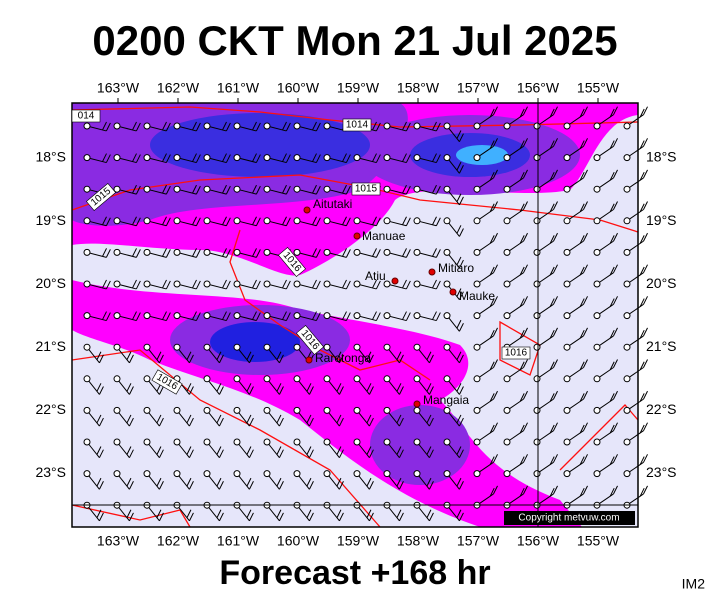  What do you see at coordinates (694, 584) in the screenshot?
I see `image-id: IM2` at bounding box center [694, 584].